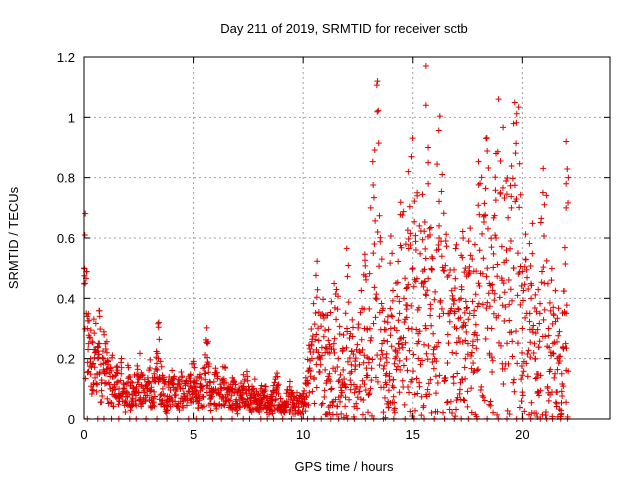 This screenshot has width=640, height=480. What do you see at coordinates (66, 178) in the screenshot?
I see `y-tick-label: 0.8` at bounding box center [66, 178].